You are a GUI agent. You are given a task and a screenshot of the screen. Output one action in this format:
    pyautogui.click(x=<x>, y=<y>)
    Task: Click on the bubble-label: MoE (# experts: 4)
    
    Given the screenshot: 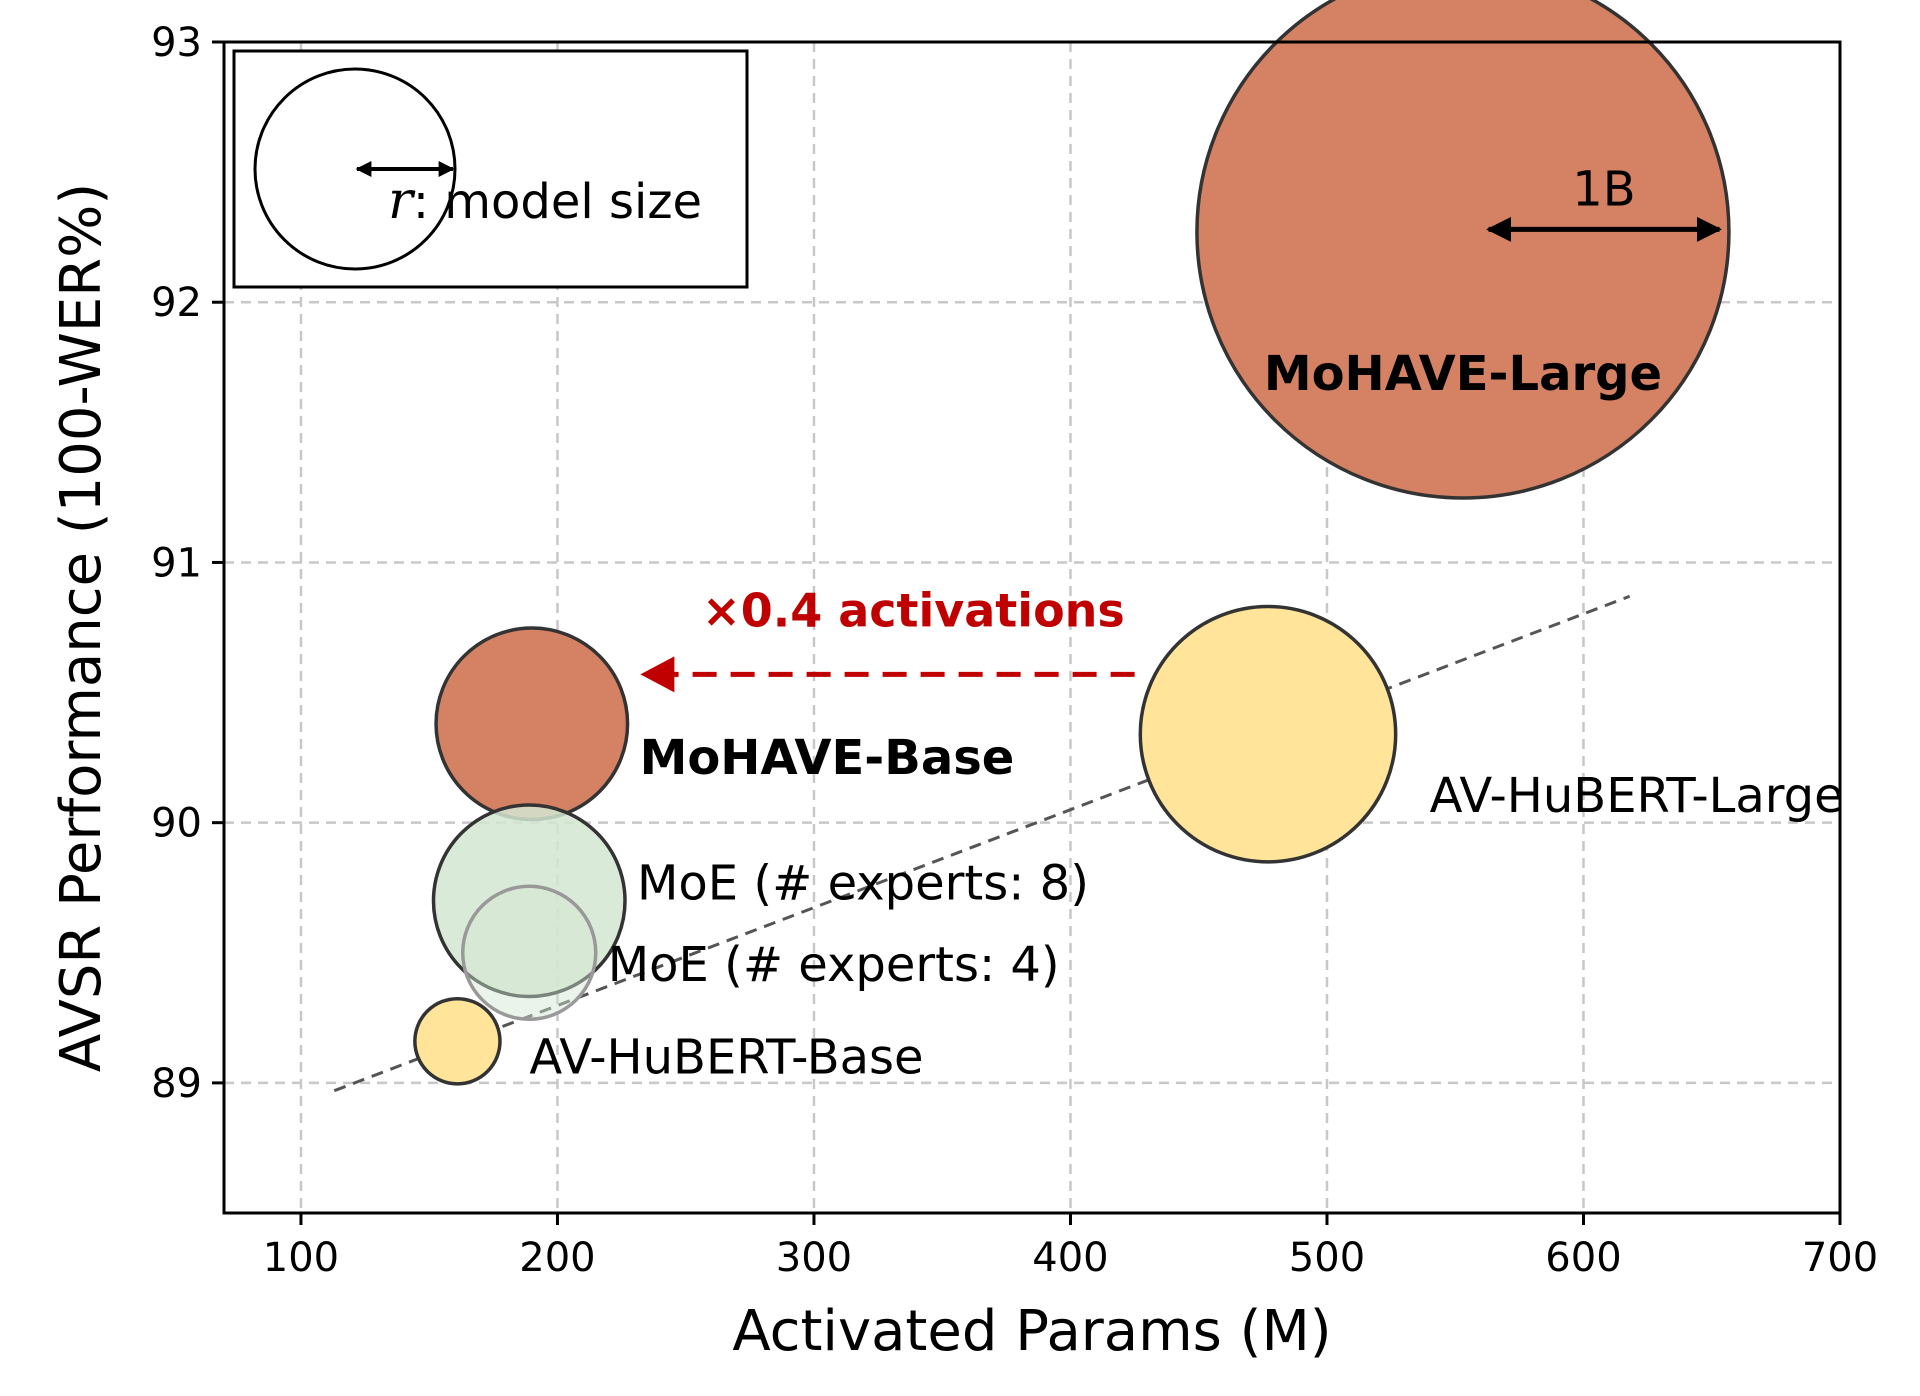 What is the action you would take?
    pyautogui.click(x=834, y=965)
    